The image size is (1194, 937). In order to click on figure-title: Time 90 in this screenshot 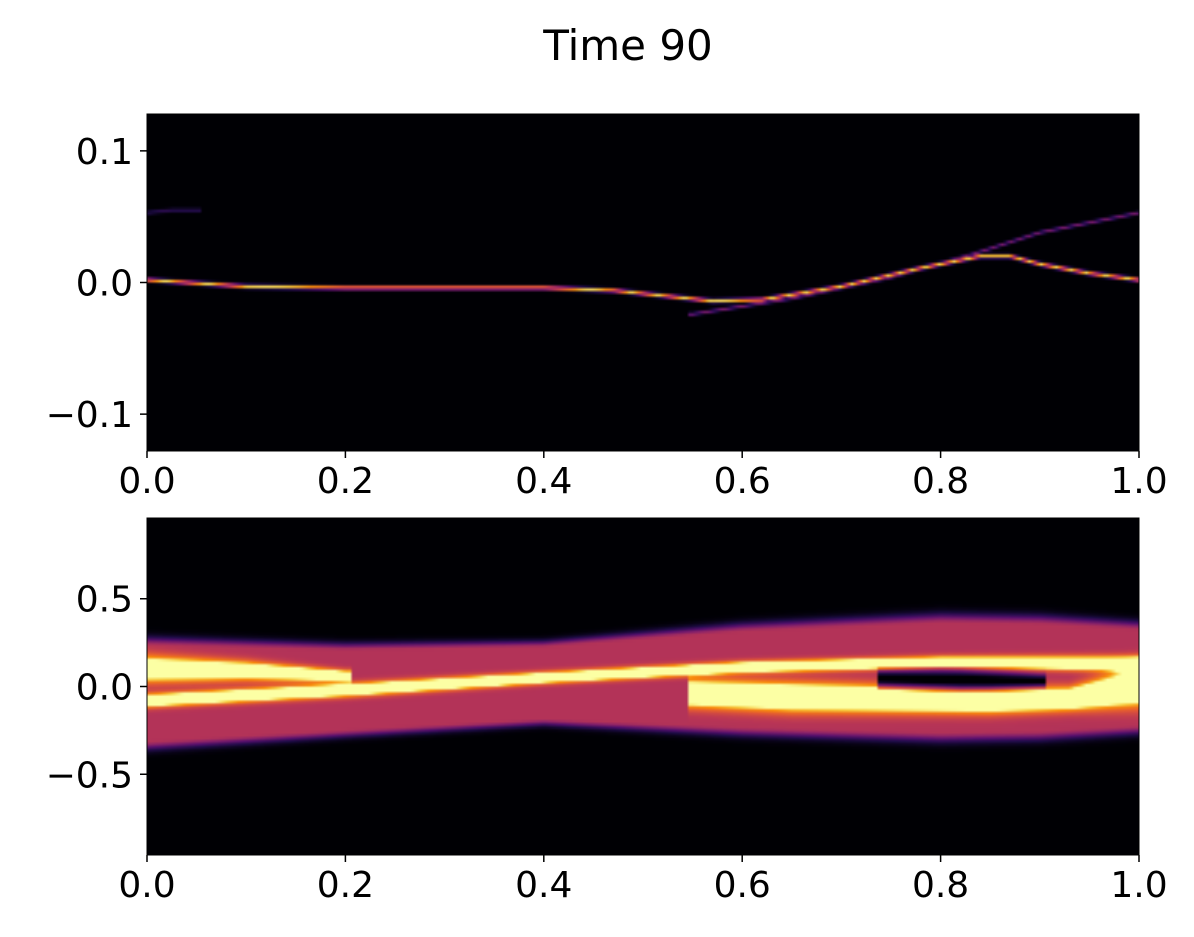, I will do `click(627, 45)`.